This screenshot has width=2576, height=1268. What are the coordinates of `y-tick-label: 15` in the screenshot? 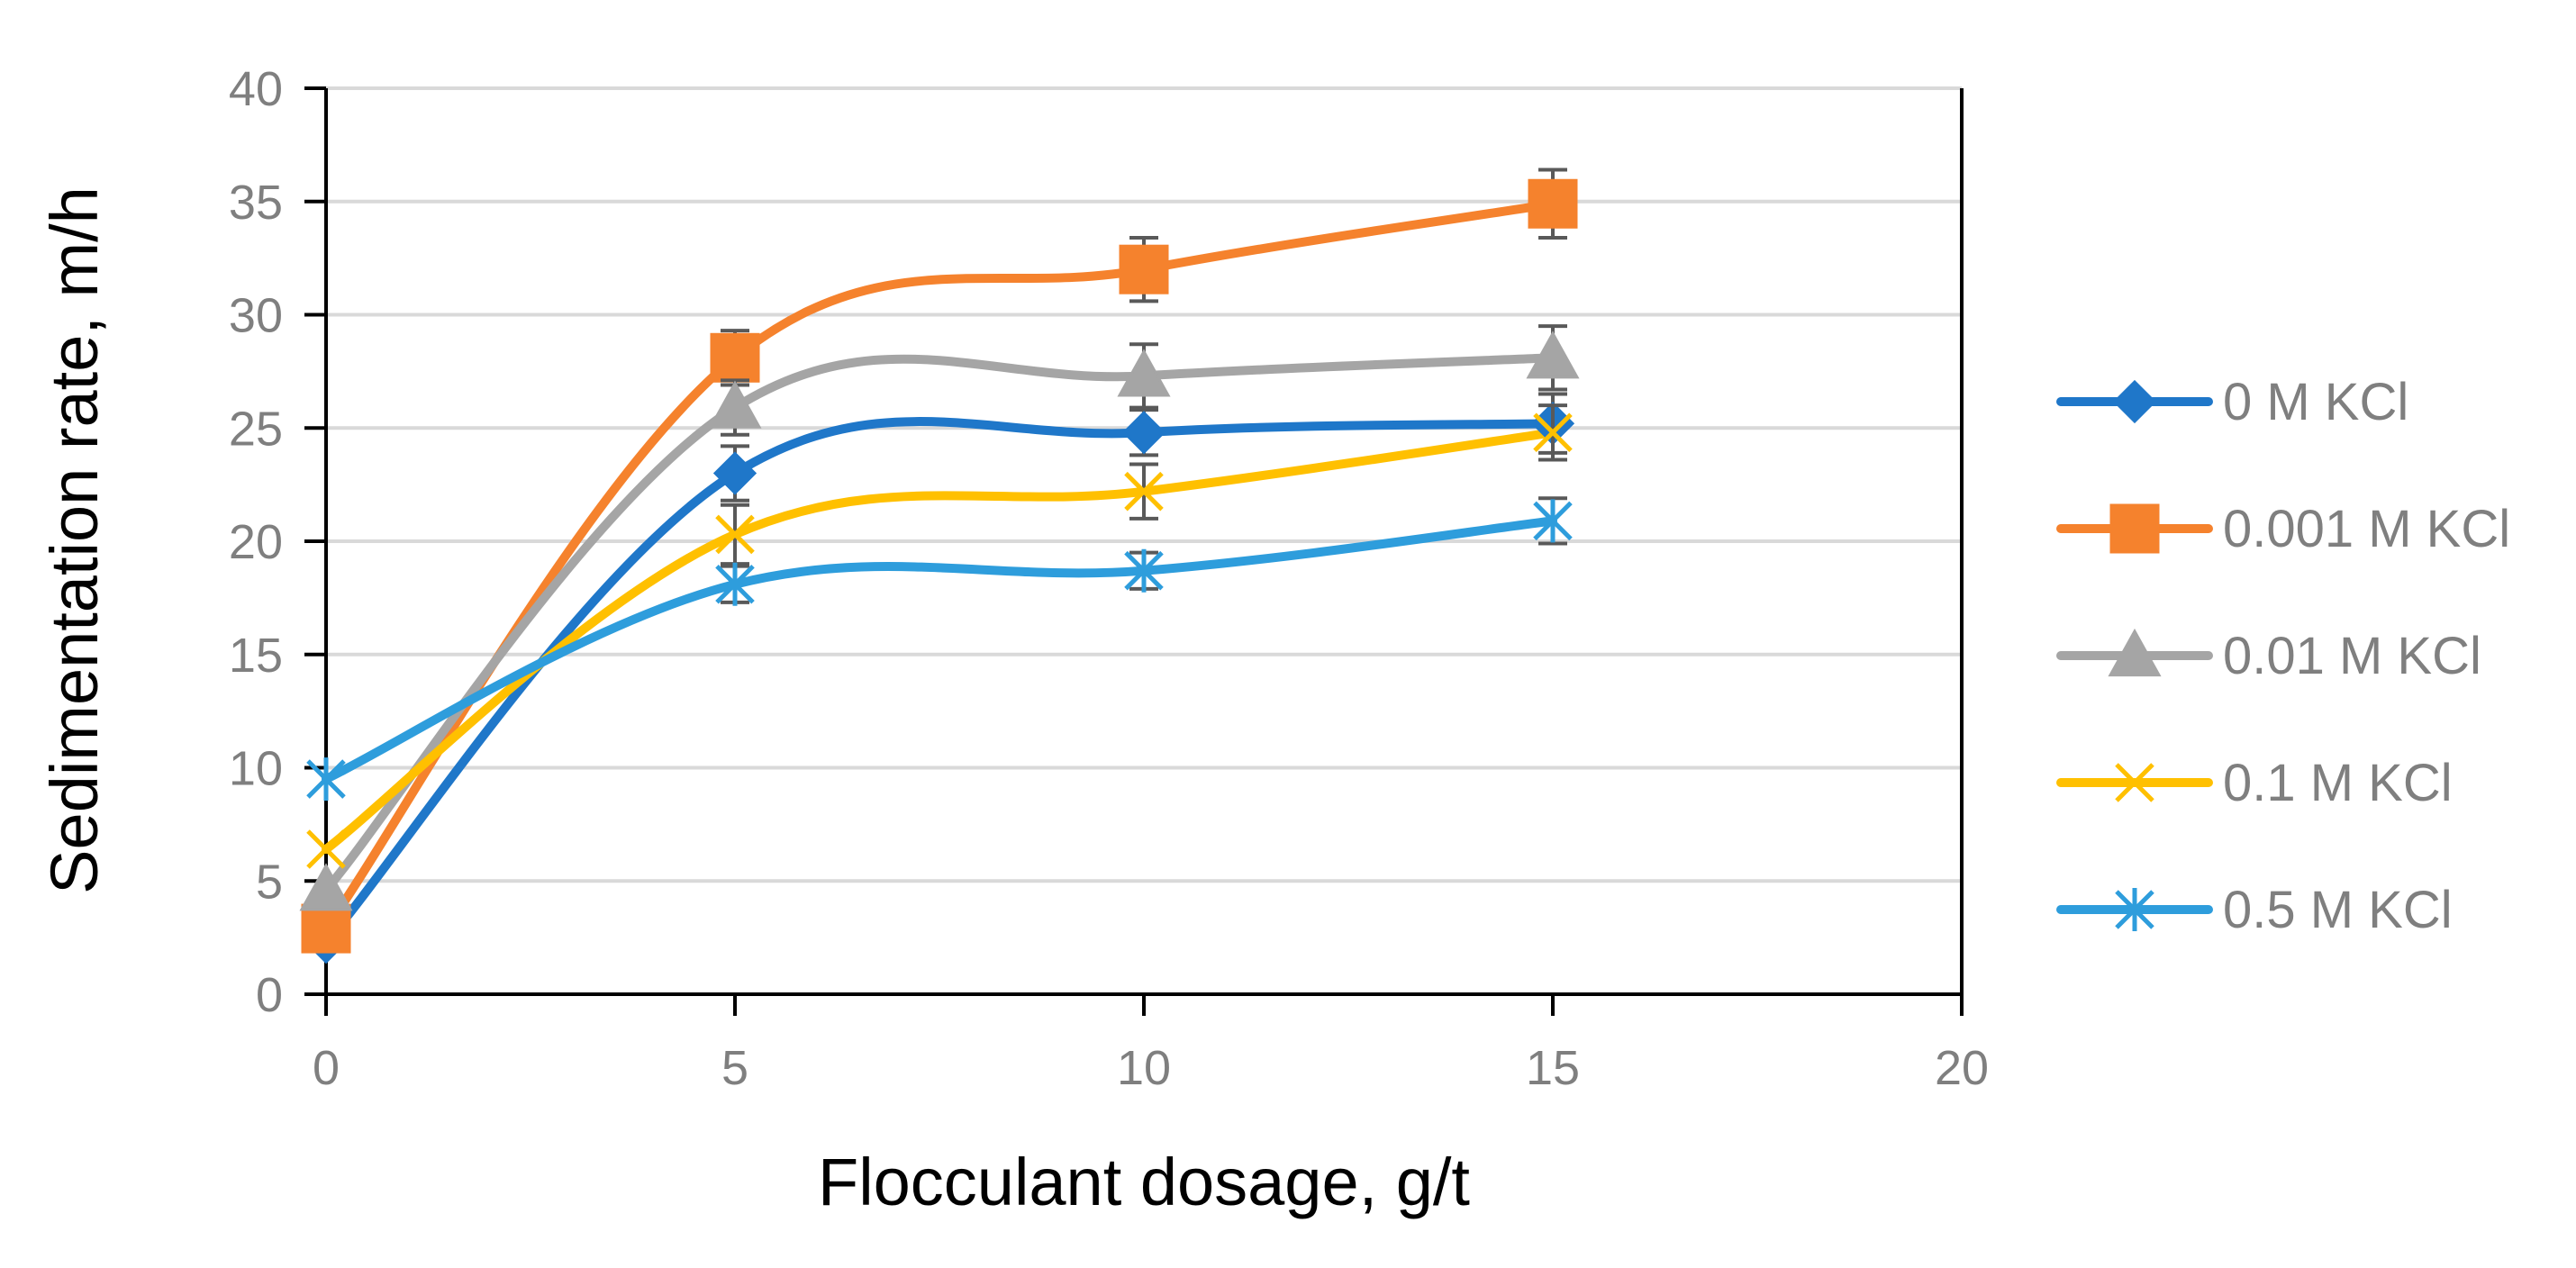 It's located at (256, 656).